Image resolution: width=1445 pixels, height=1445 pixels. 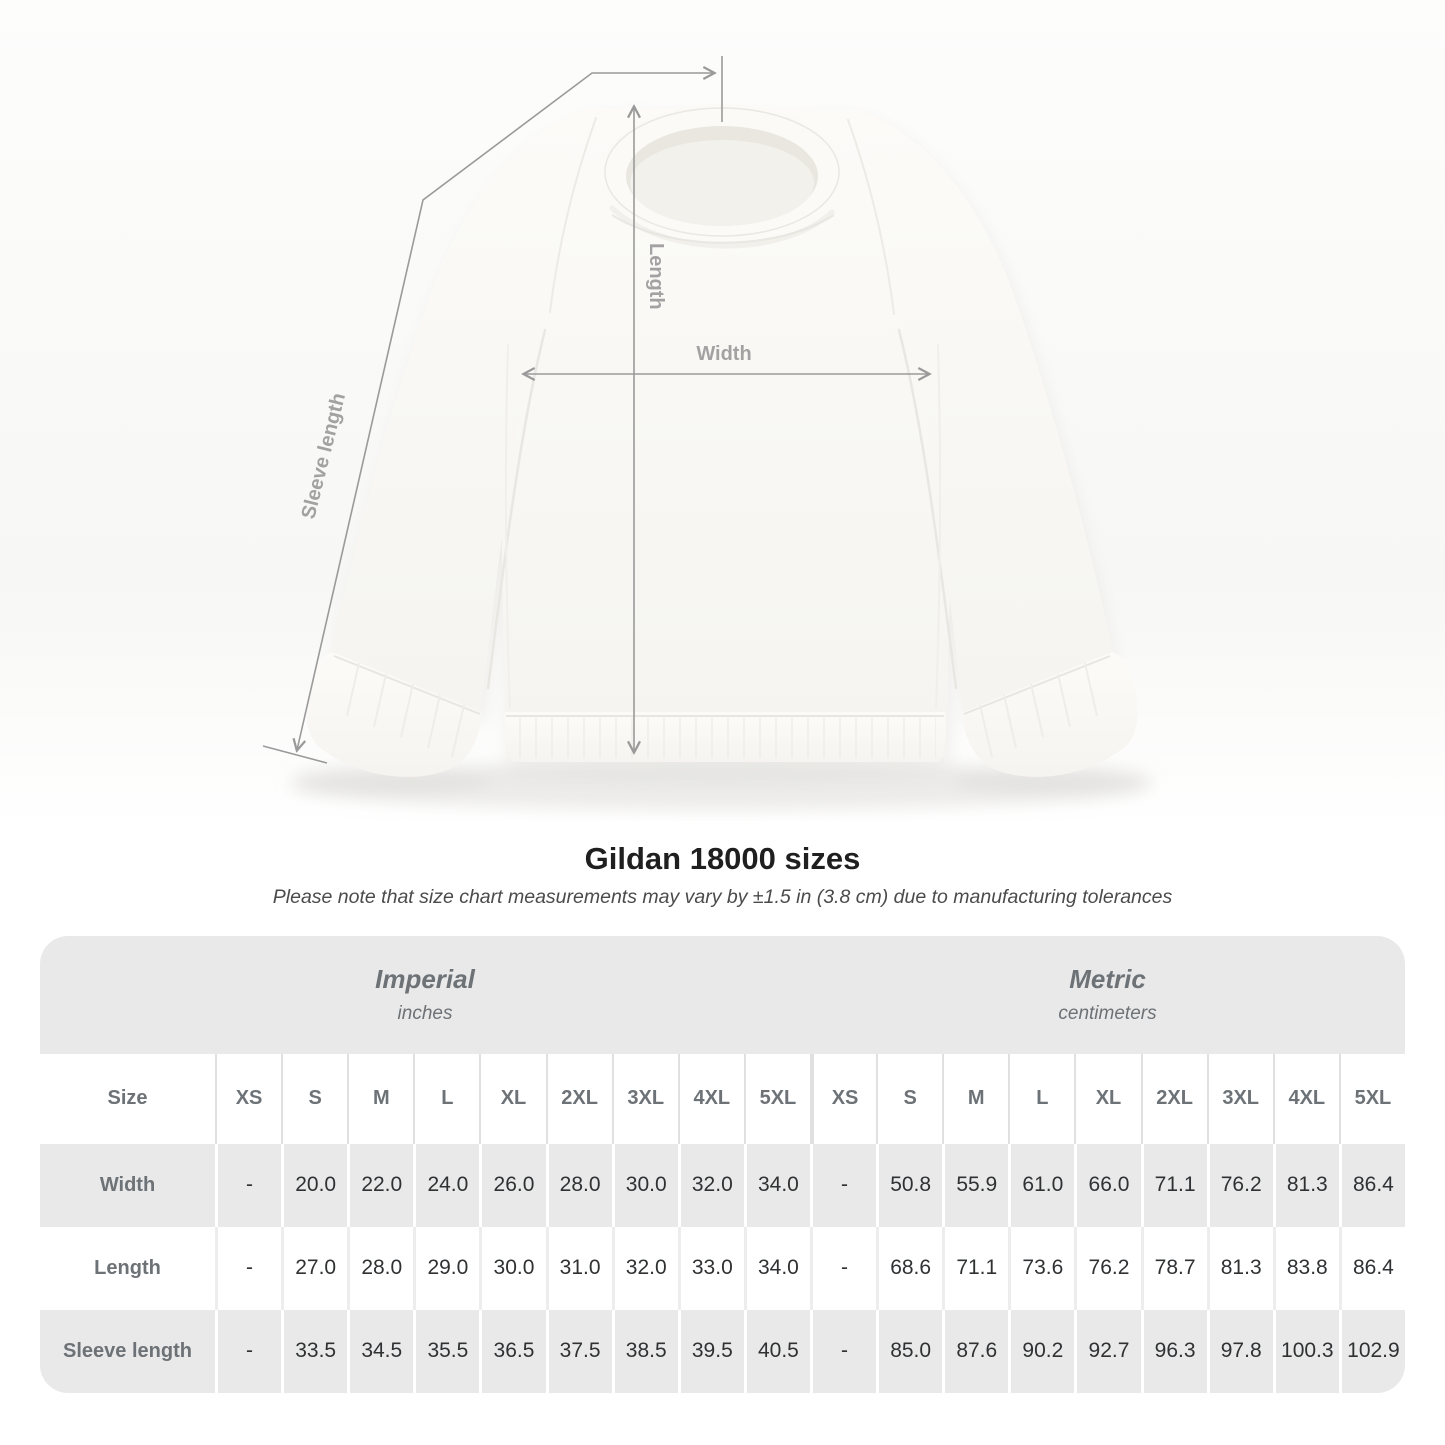 I want to click on size-header-imperial-m: M, so click(x=380, y=1098).